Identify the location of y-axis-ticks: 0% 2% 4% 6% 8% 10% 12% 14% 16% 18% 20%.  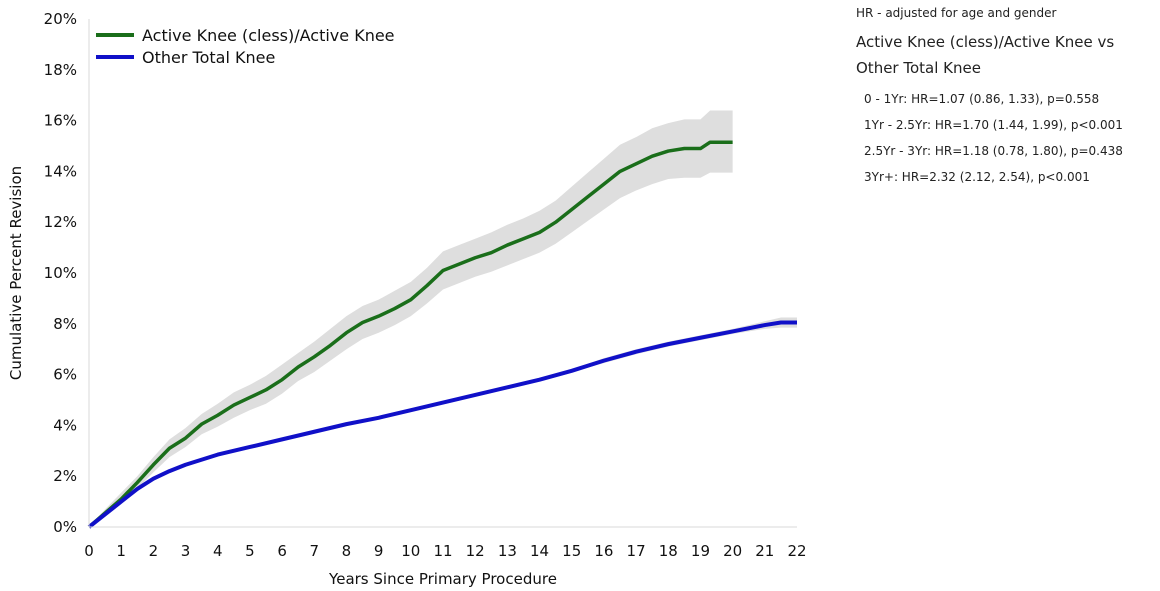
(60, 273).